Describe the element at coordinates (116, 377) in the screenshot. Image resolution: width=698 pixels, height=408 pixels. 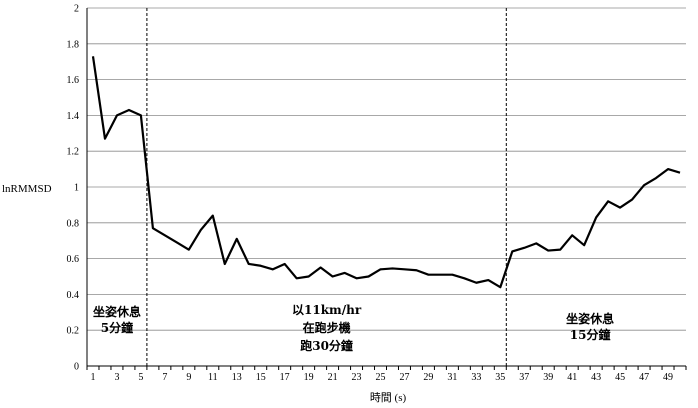
I see `x-tick-label: 3` at that location.